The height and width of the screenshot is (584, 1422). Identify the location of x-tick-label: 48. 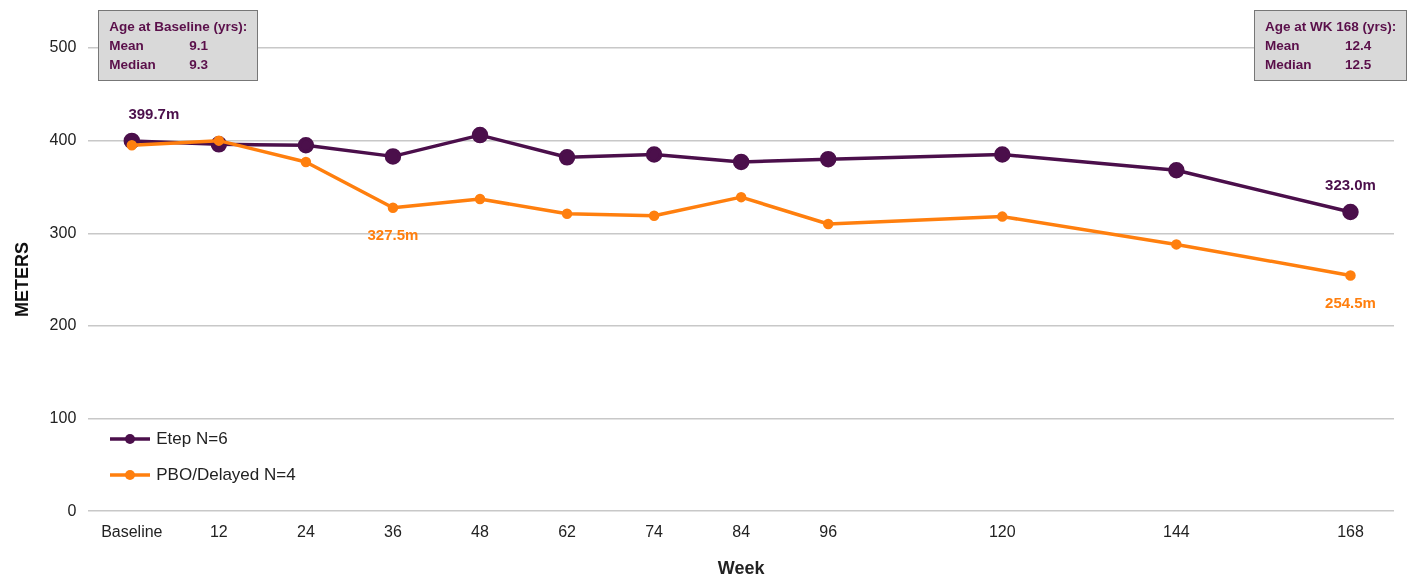
(480, 532).